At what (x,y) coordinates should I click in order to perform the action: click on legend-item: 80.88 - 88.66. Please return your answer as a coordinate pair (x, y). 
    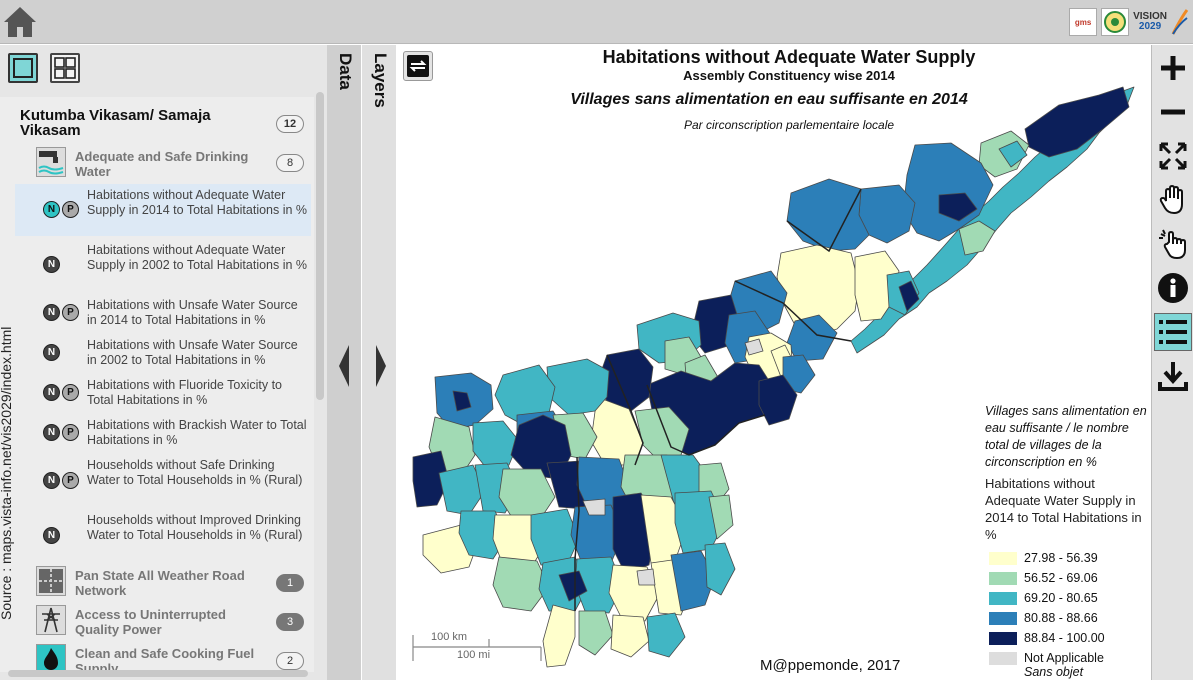
    Looking at the image, I should click on (1068, 619).